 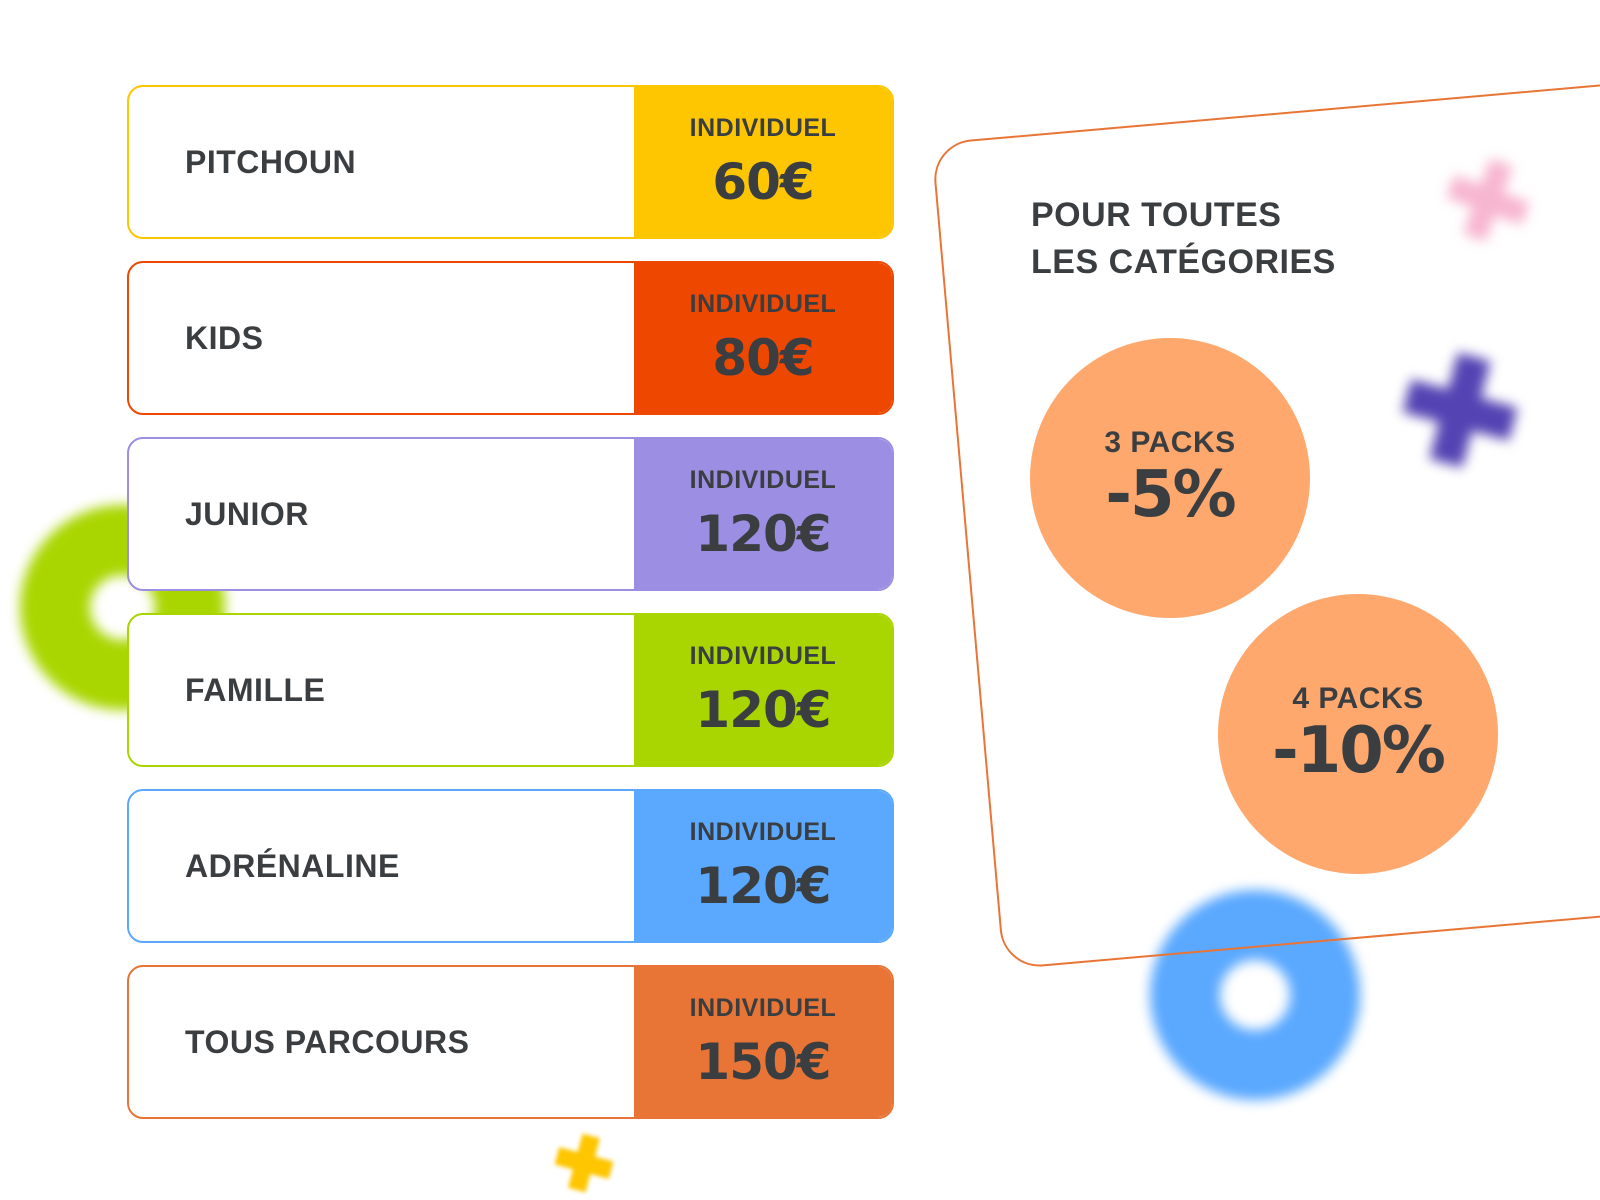 I want to click on category-name: FAMILLE, so click(x=255, y=689).